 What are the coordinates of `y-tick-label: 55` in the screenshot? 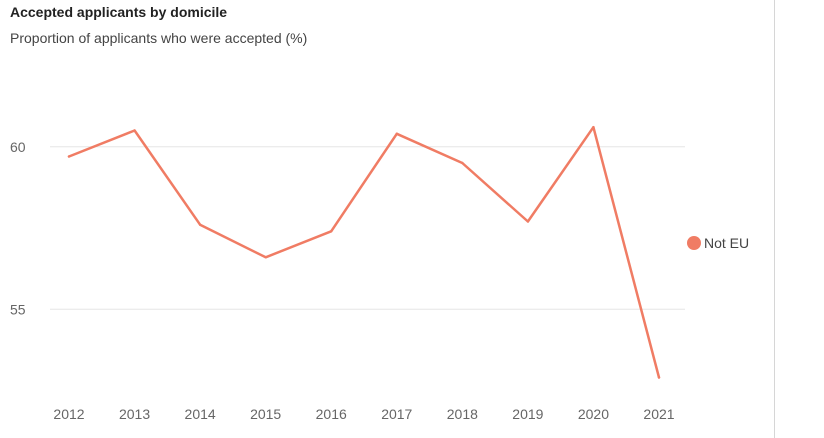 It's located at (18, 309).